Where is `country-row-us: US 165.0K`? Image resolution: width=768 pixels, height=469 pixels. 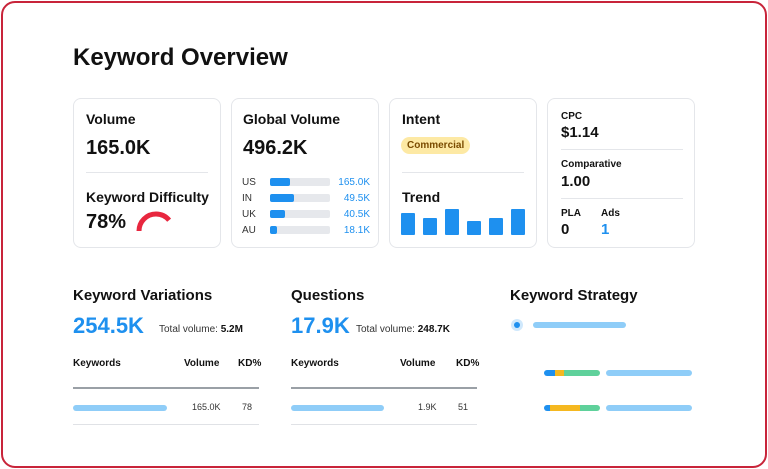 country-row-us: US 165.0K is located at coordinates (306, 182).